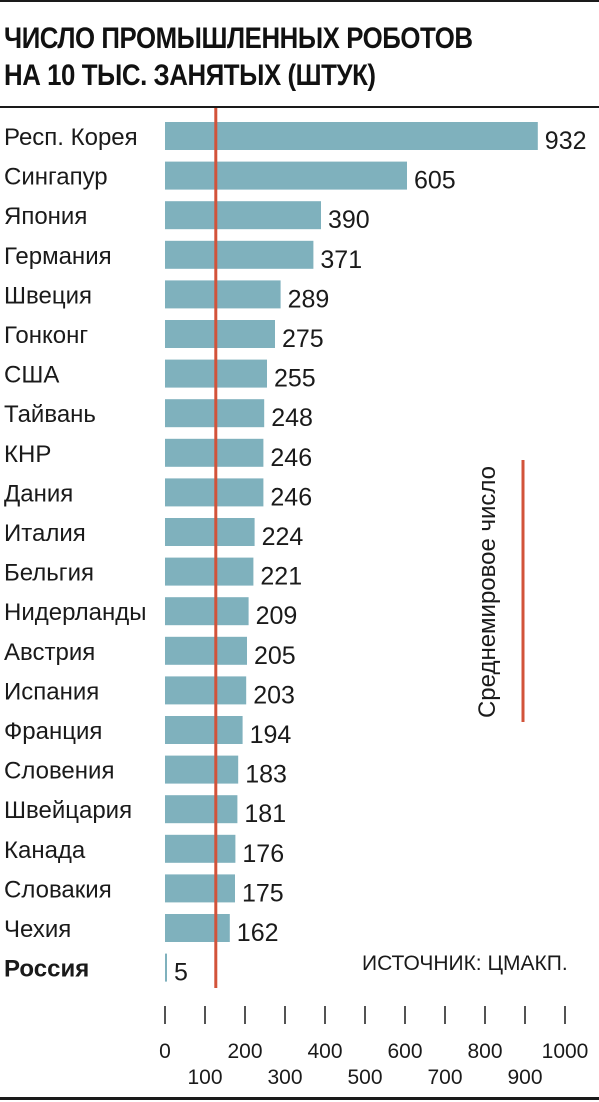 The width and height of the screenshot is (599, 1102). Describe the element at coordinates (75, 612) in the screenshot. I see `category-label: Нидерланды` at that location.